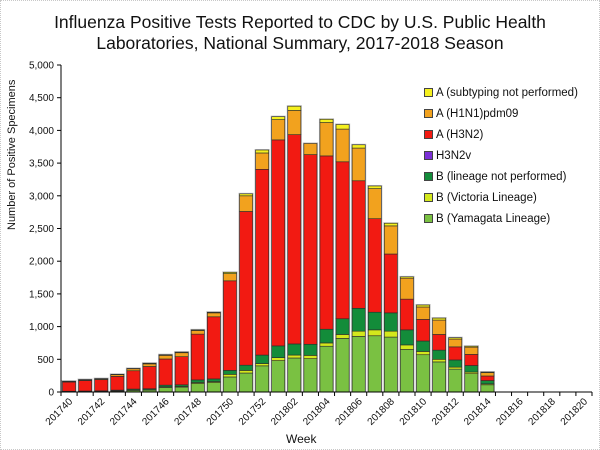 Image resolution: width=600 pixels, height=450 pixels. What do you see at coordinates (156, 412) in the screenshot?
I see `x-tick-label: 201746` at bounding box center [156, 412].